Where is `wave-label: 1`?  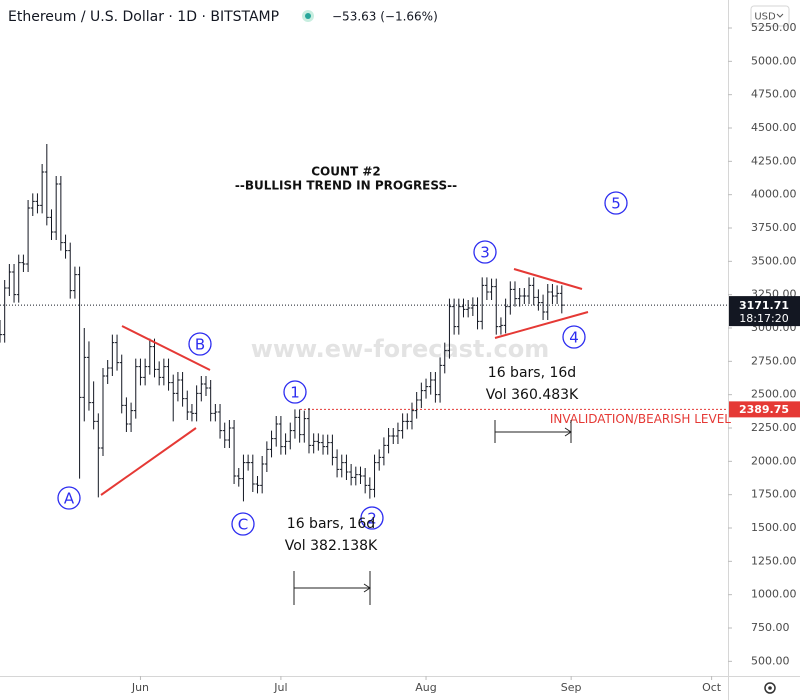 wave-label: 1 is located at coordinates (295, 393).